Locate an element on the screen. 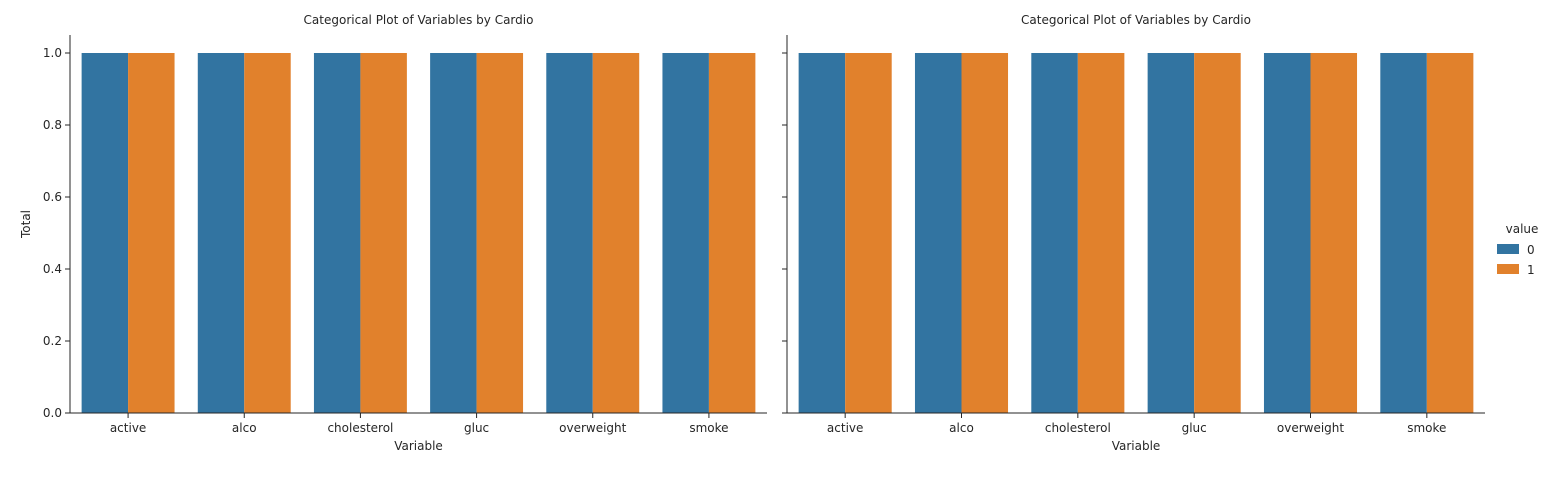 The image size is (1558, 500). left-y-tick-label: 0.2 is located at coordinates (52, 341).